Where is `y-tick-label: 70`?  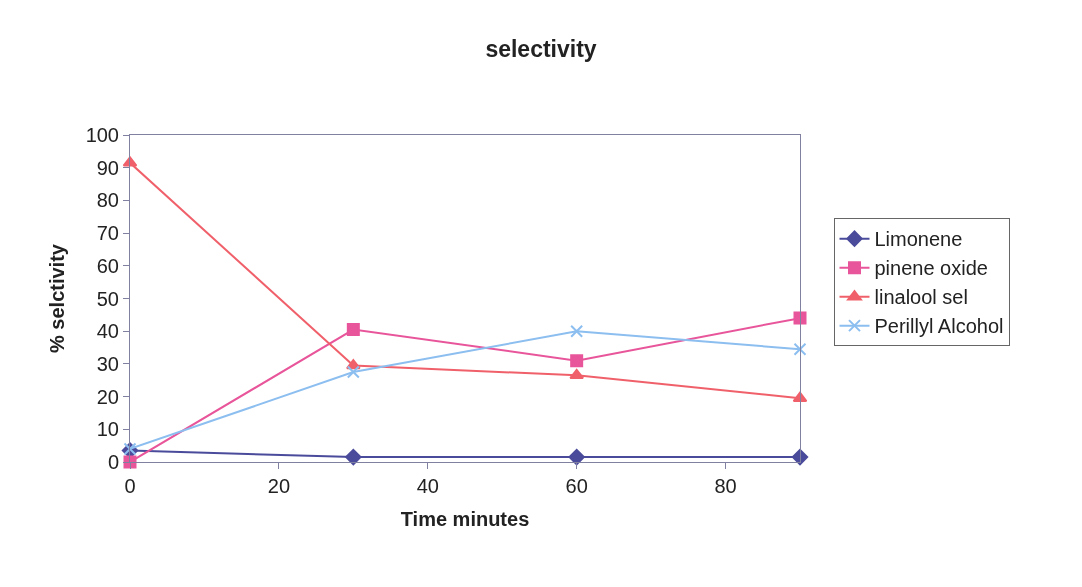 y-tick-label: 70 is located at coordinates (107, 233).